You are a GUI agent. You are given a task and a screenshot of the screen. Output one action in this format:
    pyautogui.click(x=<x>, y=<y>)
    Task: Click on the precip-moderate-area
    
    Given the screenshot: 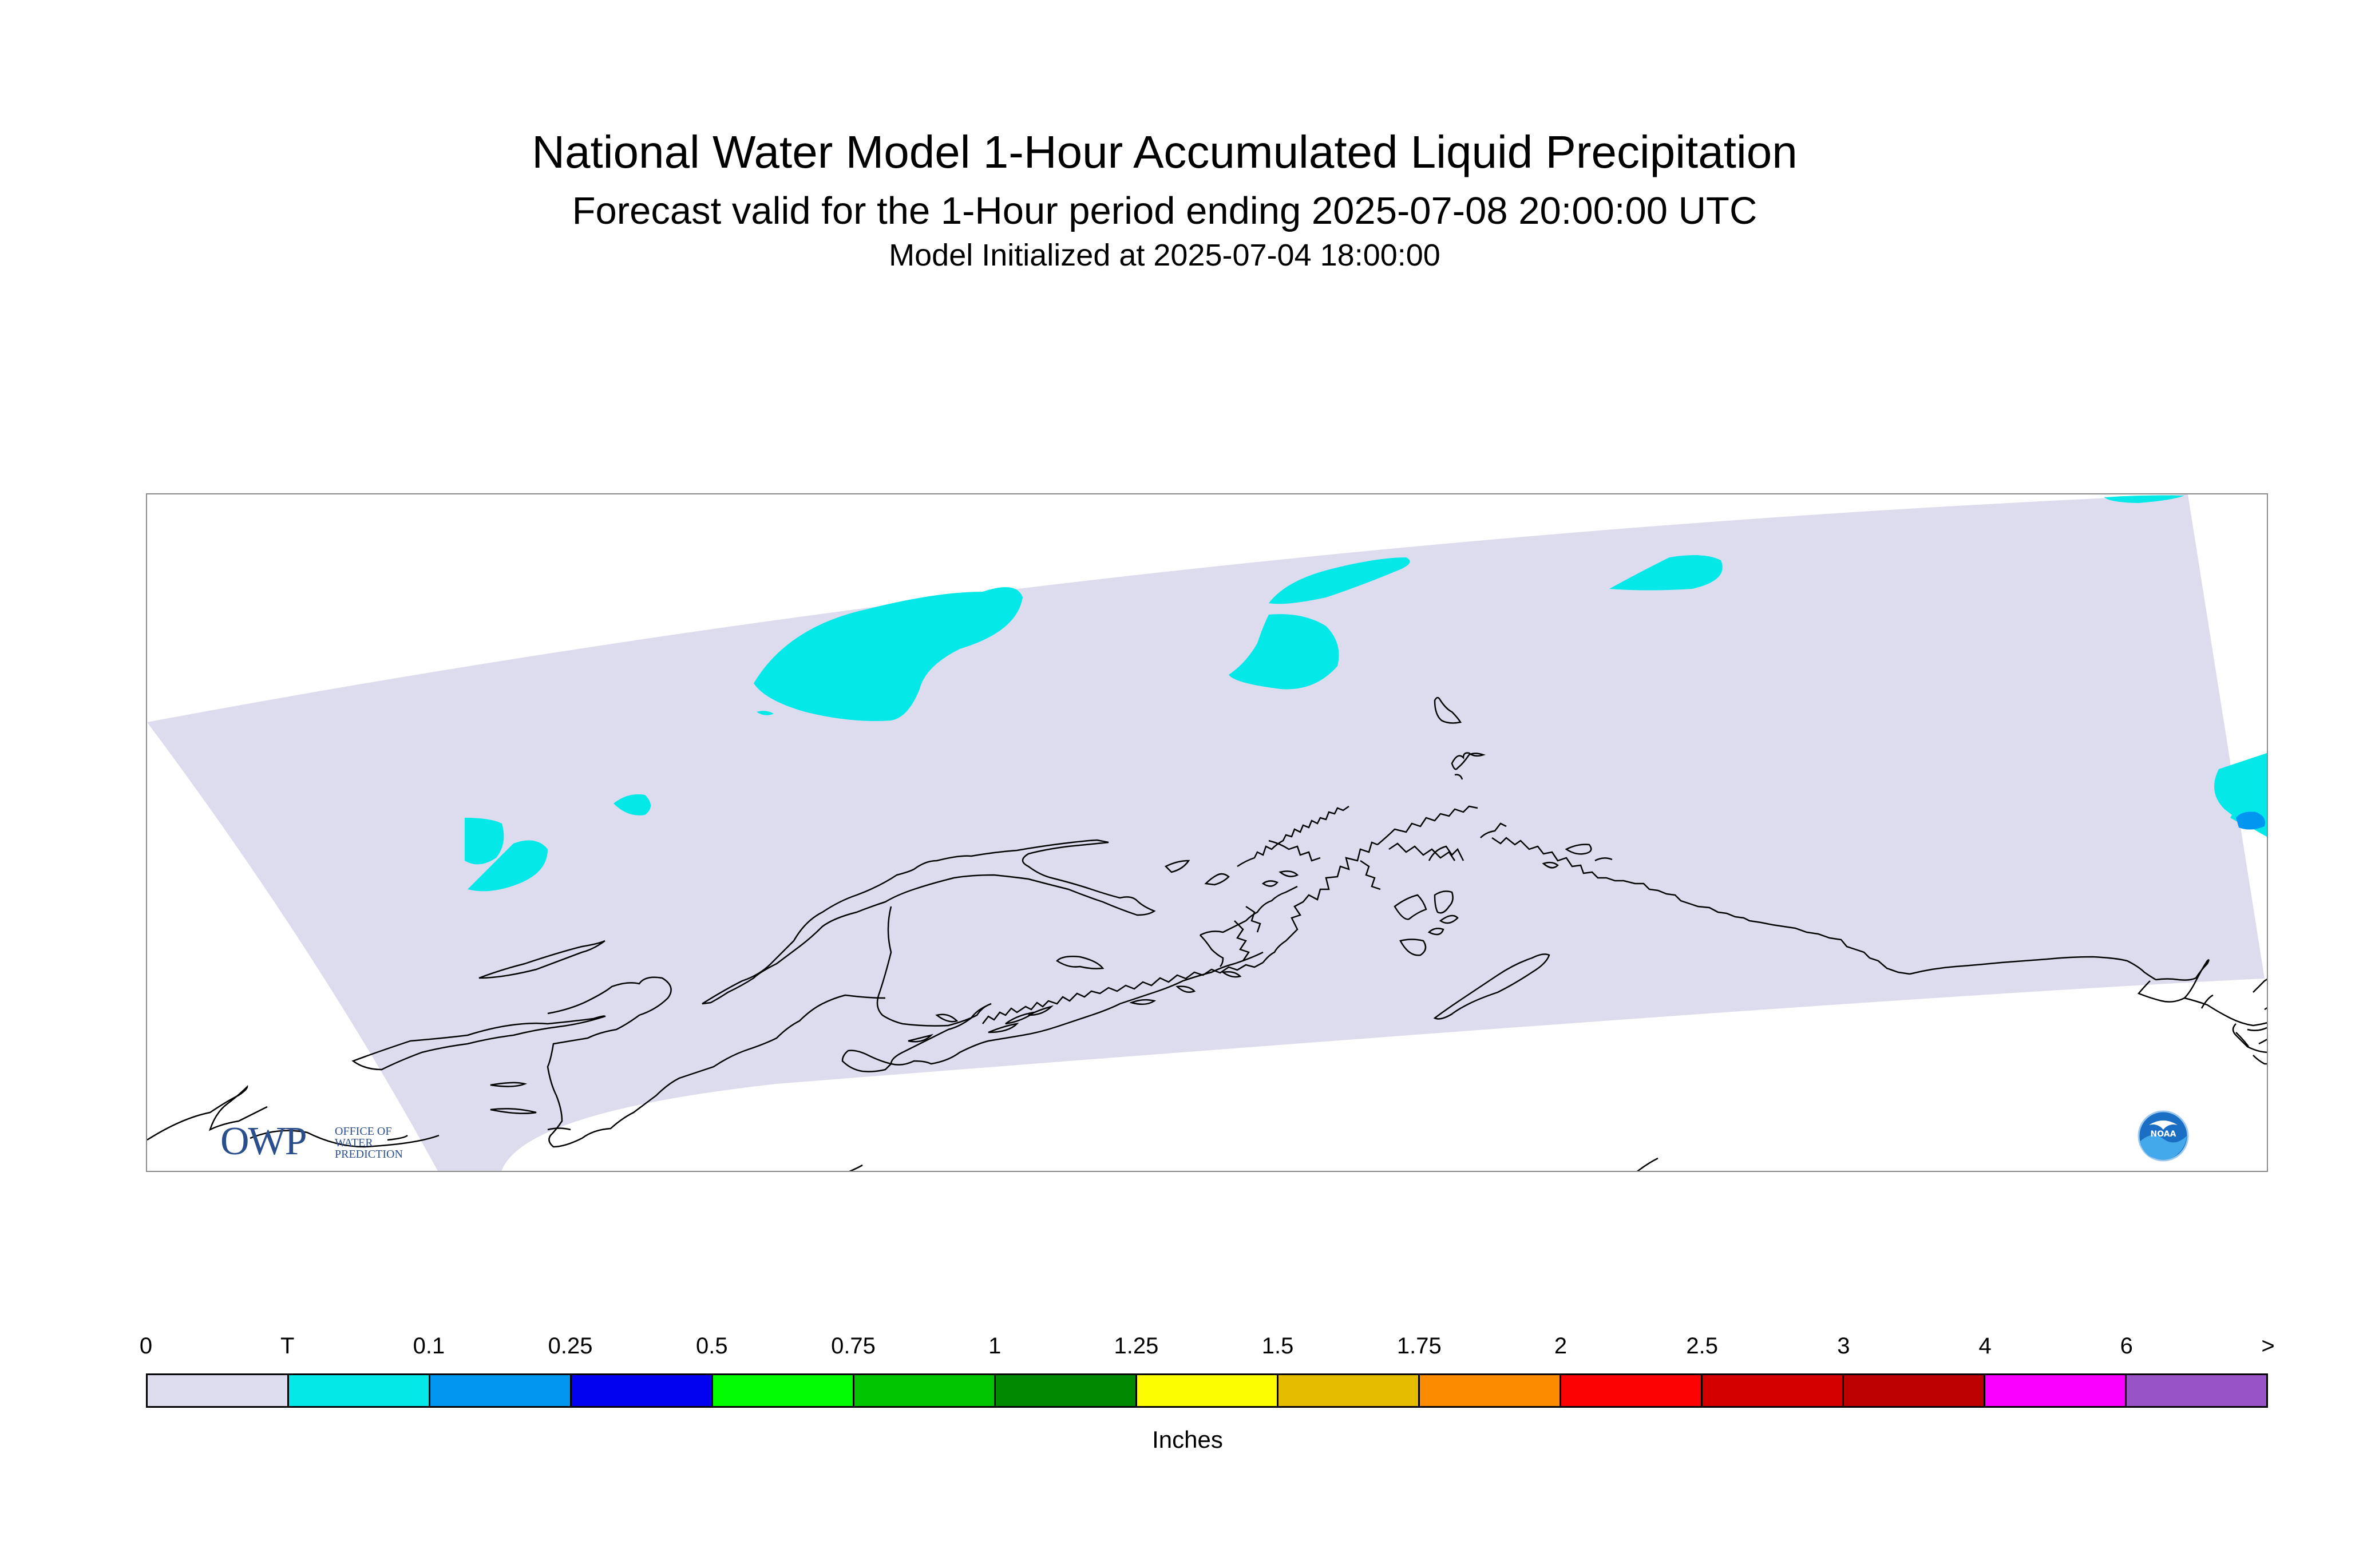 What is the action you would take?
    pyautogui.click(x=2250, y=820)
    